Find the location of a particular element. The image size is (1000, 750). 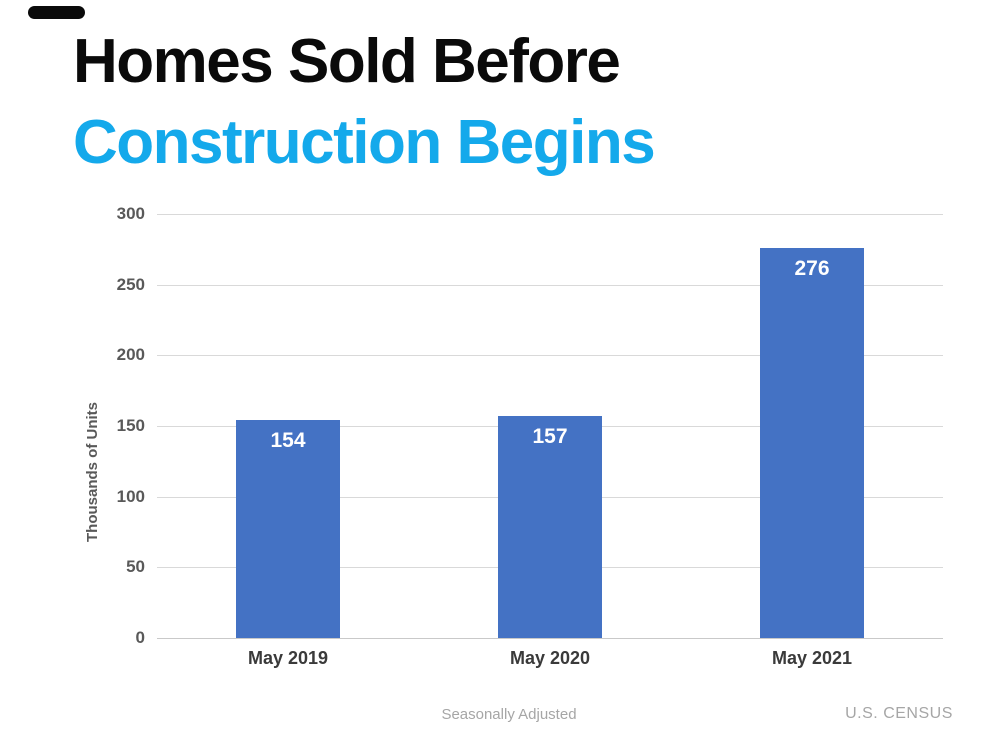

bar-value-label: 276 is located at coordinates (812, 268).